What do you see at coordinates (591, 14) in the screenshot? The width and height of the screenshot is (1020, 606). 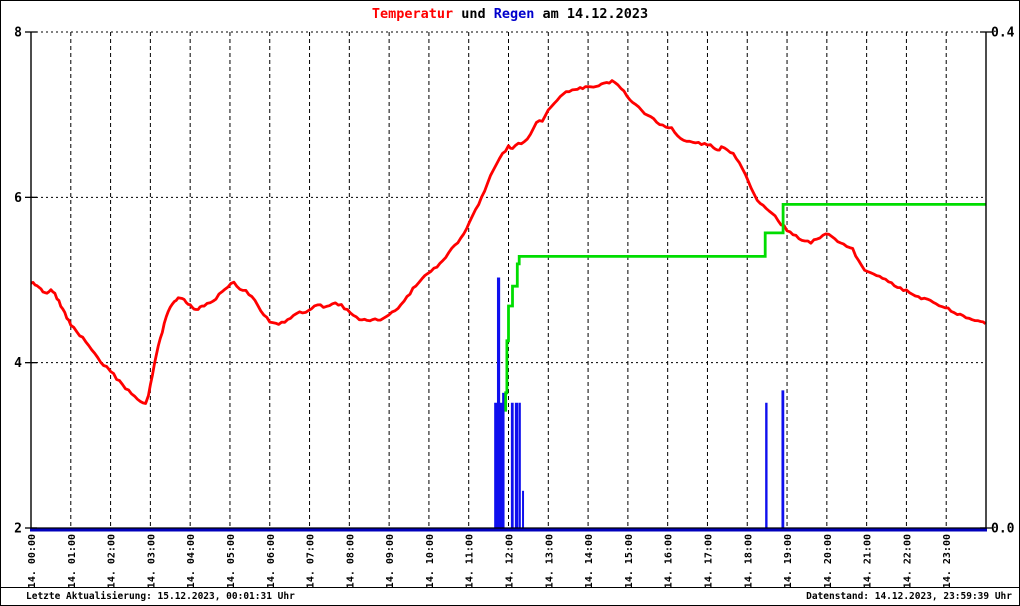 I see `title-date: am 14.12.2023` at bounding box center [591, 14].